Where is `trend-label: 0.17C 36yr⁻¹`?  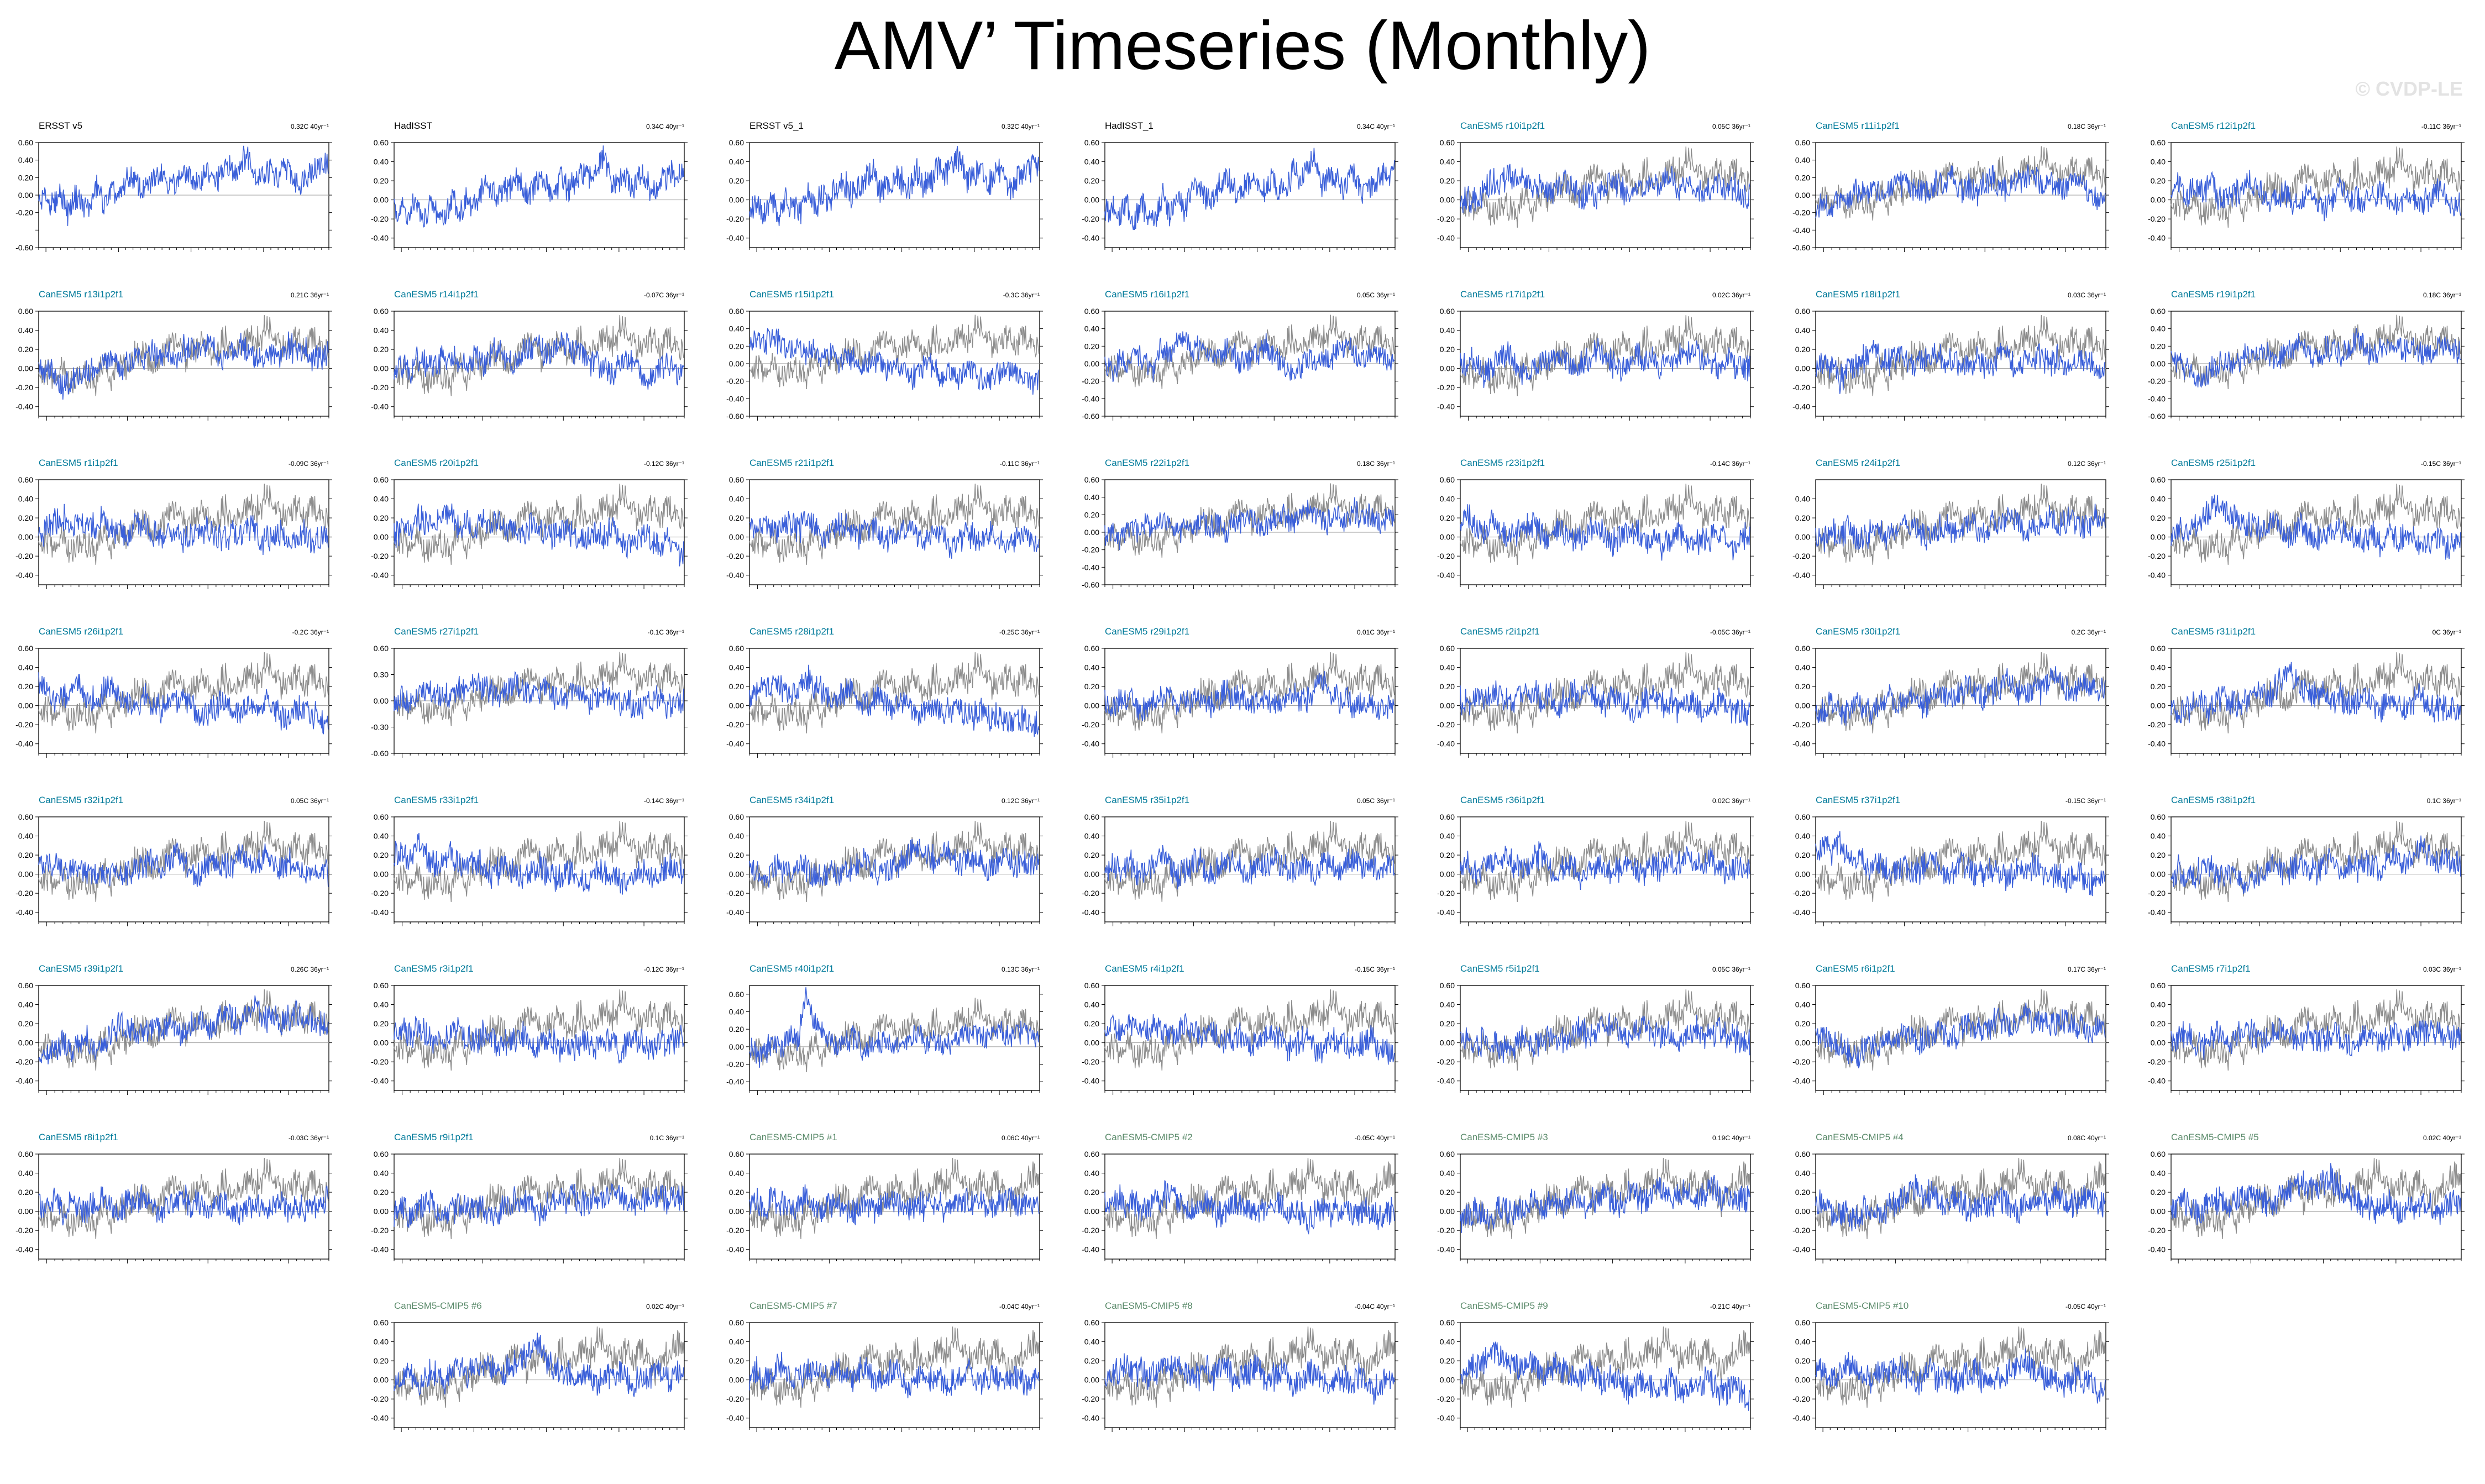 trend-label: 0.17C 36yr⁻¹ is located at coordinates (2086, 969).